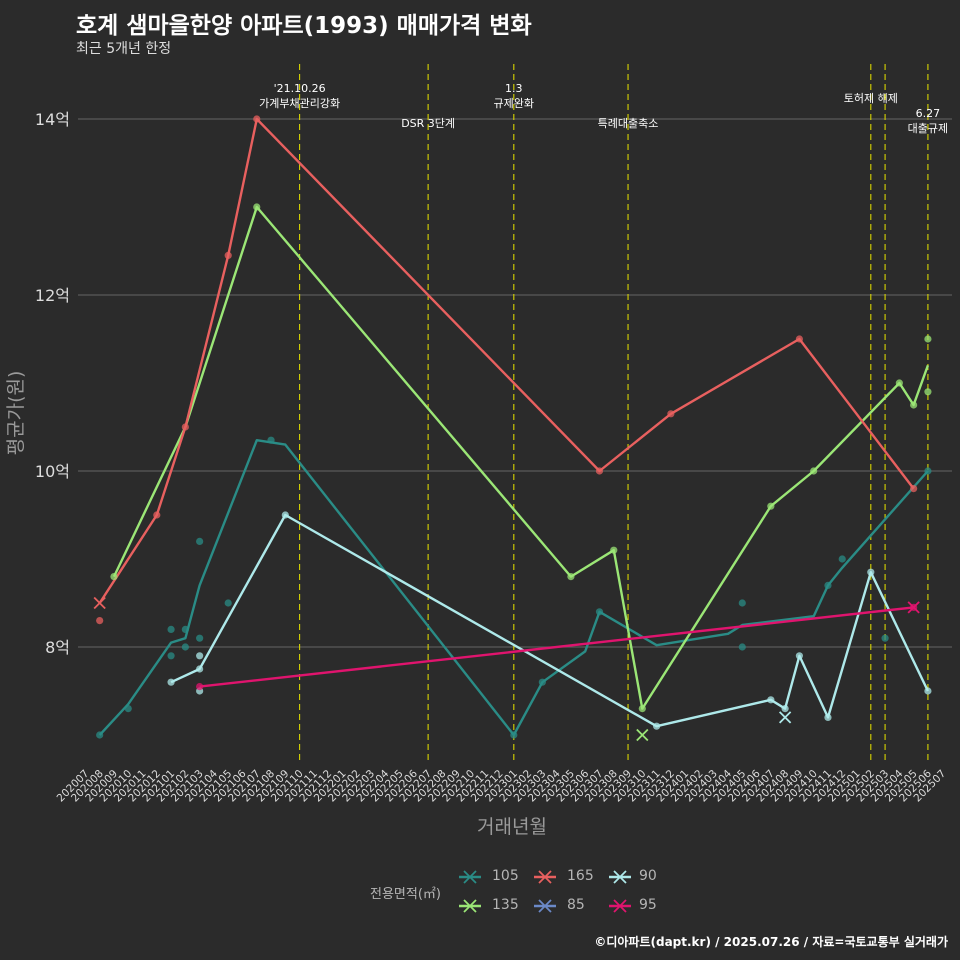  Describe the element at coordinates (428, 123) in the screenshot. I see `event-label: DSR 3단계` at that location.